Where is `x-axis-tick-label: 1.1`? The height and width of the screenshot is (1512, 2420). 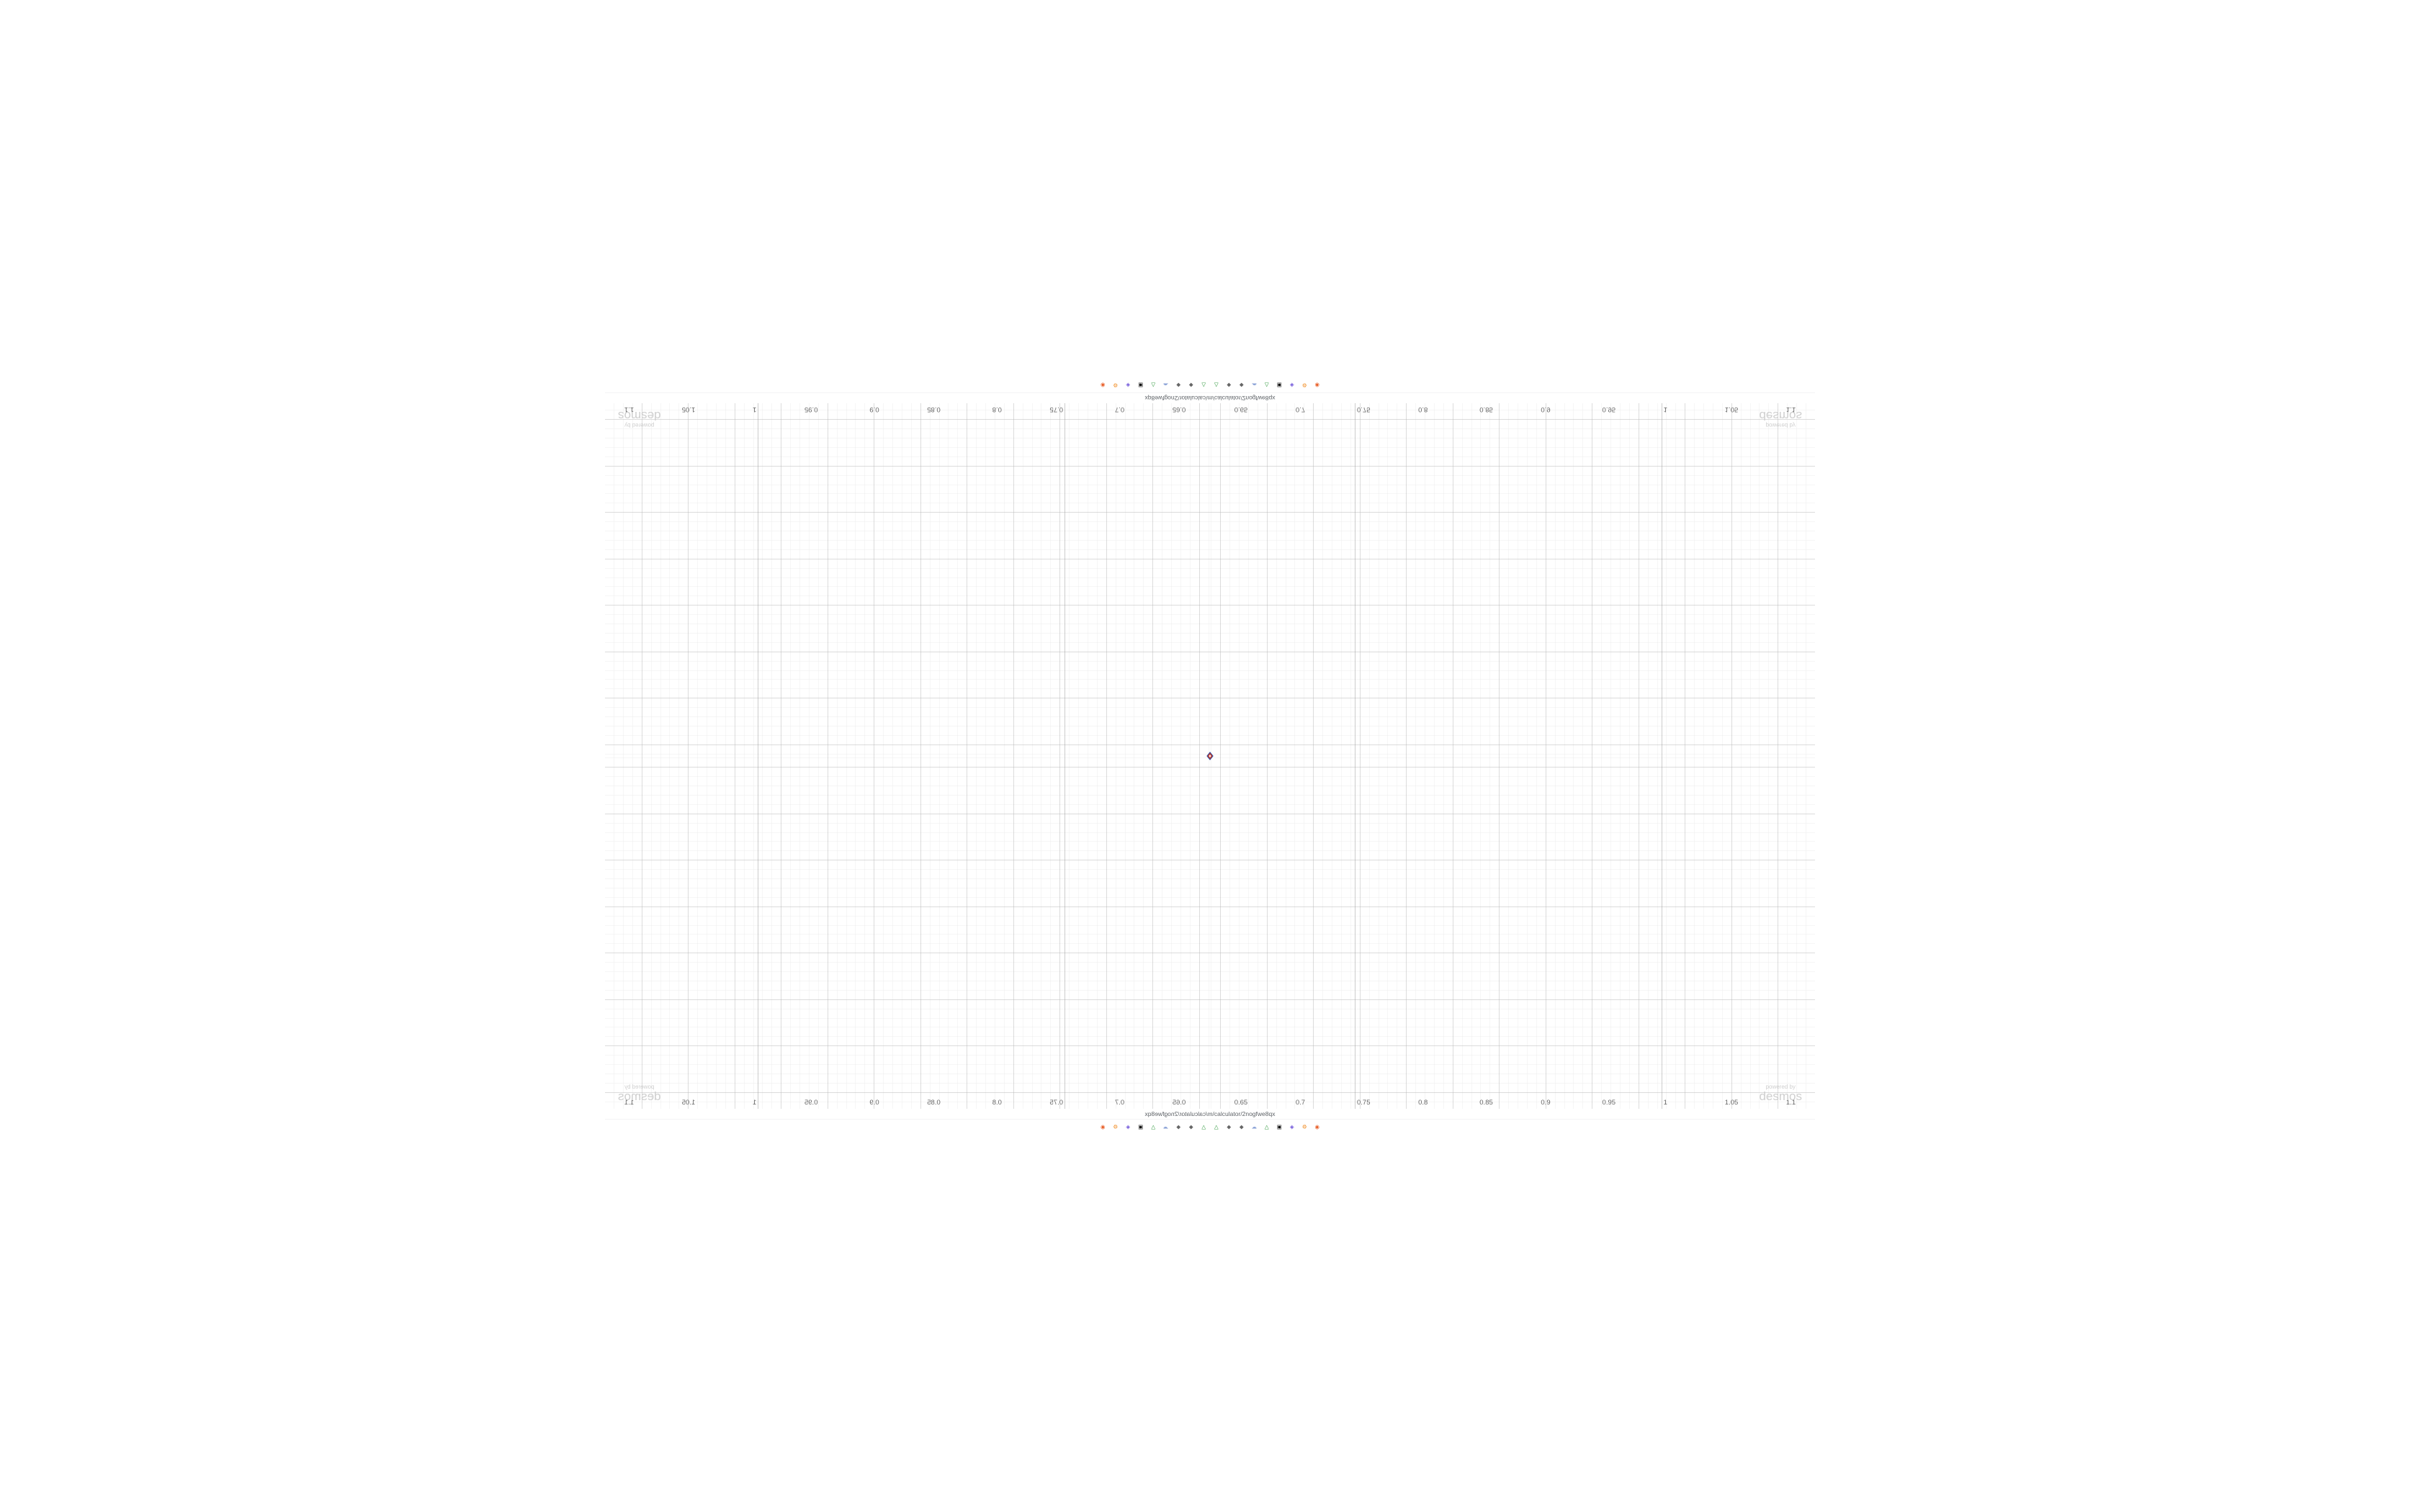 x-axis-tick-label: 1.1 is located at coordinates (1790, 1103).